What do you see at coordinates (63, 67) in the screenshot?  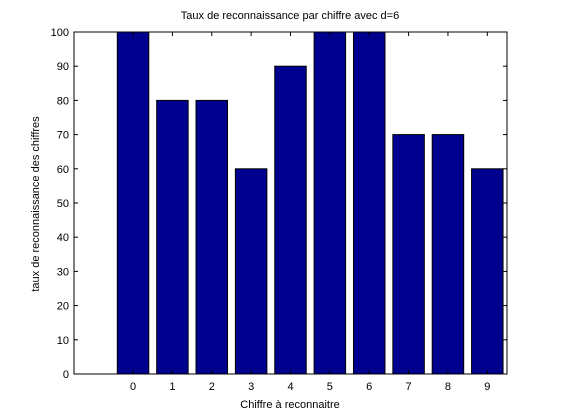 I see `y-tick-label: 90` at bounding box center [63, 67].